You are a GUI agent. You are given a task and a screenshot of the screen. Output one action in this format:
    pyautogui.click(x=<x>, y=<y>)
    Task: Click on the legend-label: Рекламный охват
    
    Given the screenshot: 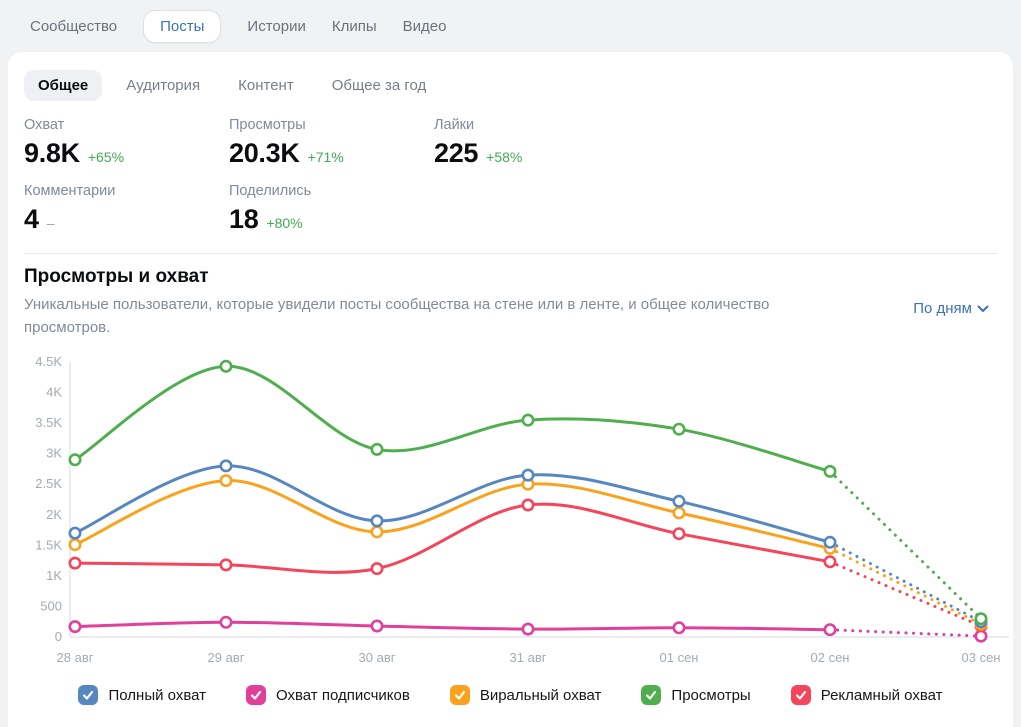 What is the action you would take?
    pyautogui.click(x=881, y=695)
    